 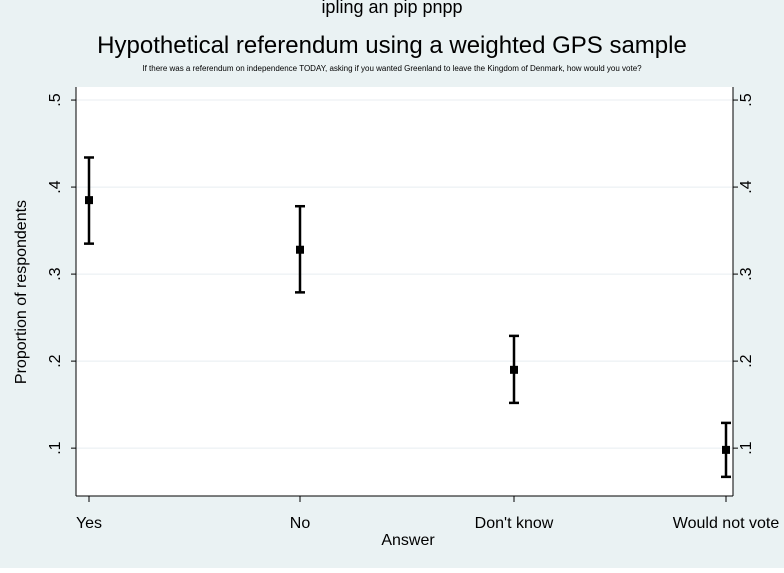 What do you see at coordinates (746, 360) in the screenshot?
I see `y-right-tick-label-1: .2` at bounding box center [746, 360].